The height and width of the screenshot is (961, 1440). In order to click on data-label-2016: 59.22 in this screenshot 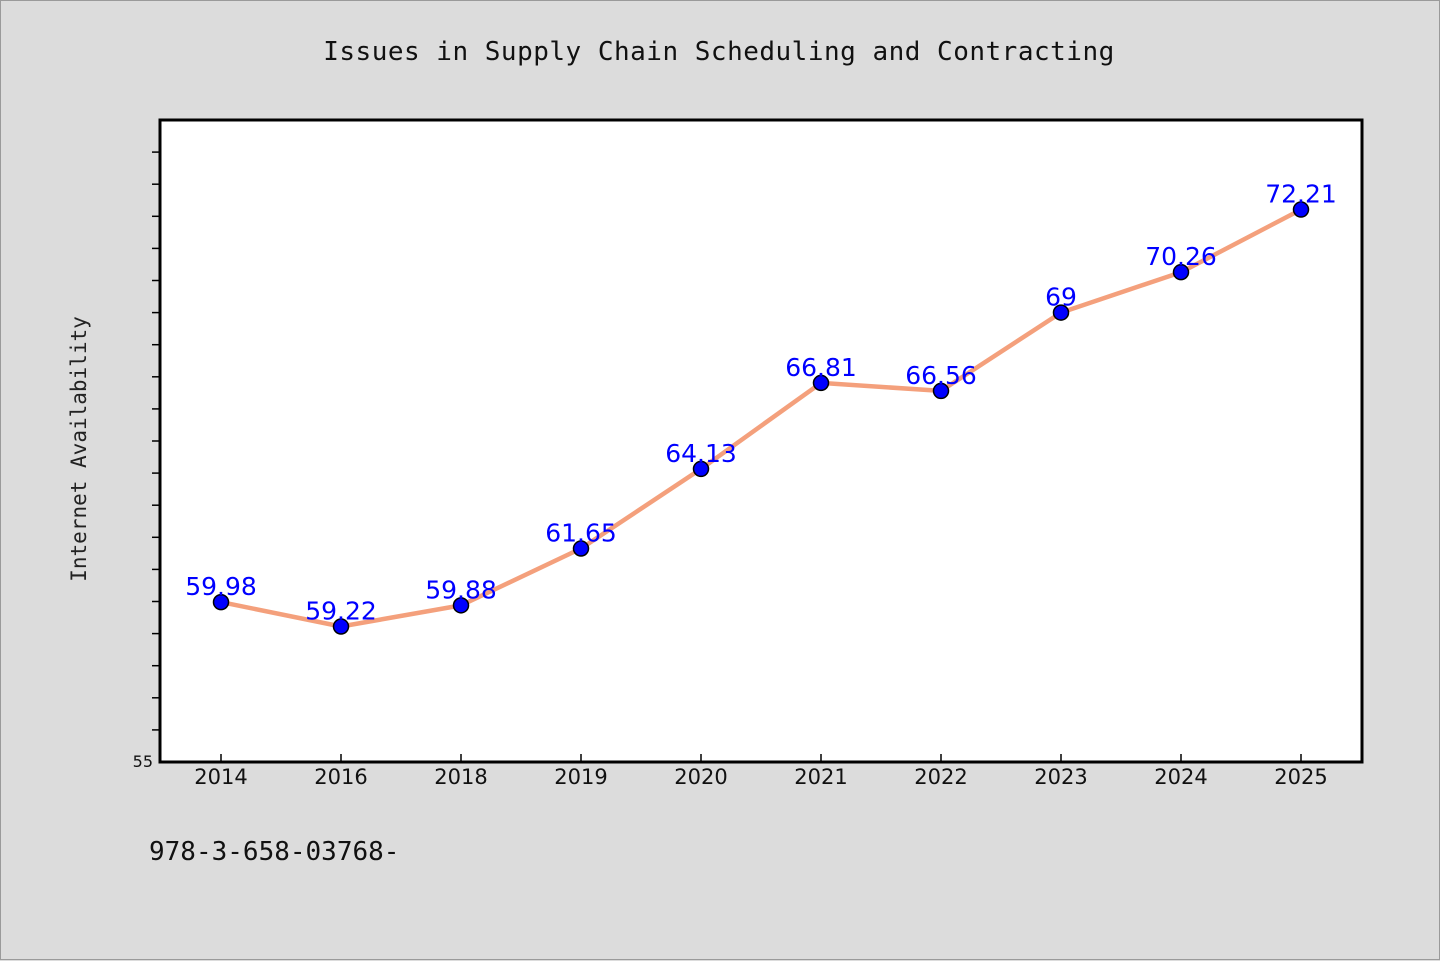, I will do `click(341, 611)`.